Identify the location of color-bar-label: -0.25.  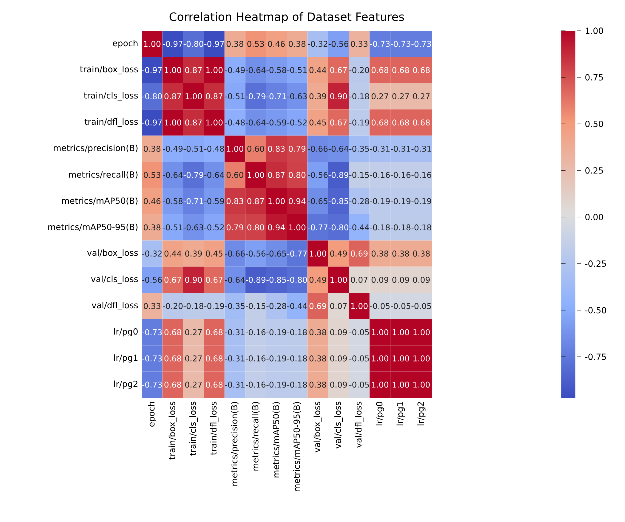
(595, 264).